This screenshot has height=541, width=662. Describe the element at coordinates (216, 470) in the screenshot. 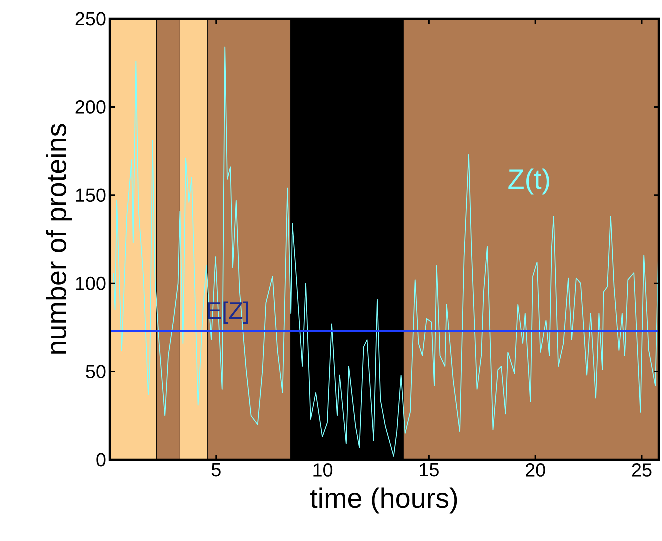

I see `x-tick-label: 5` at that location.